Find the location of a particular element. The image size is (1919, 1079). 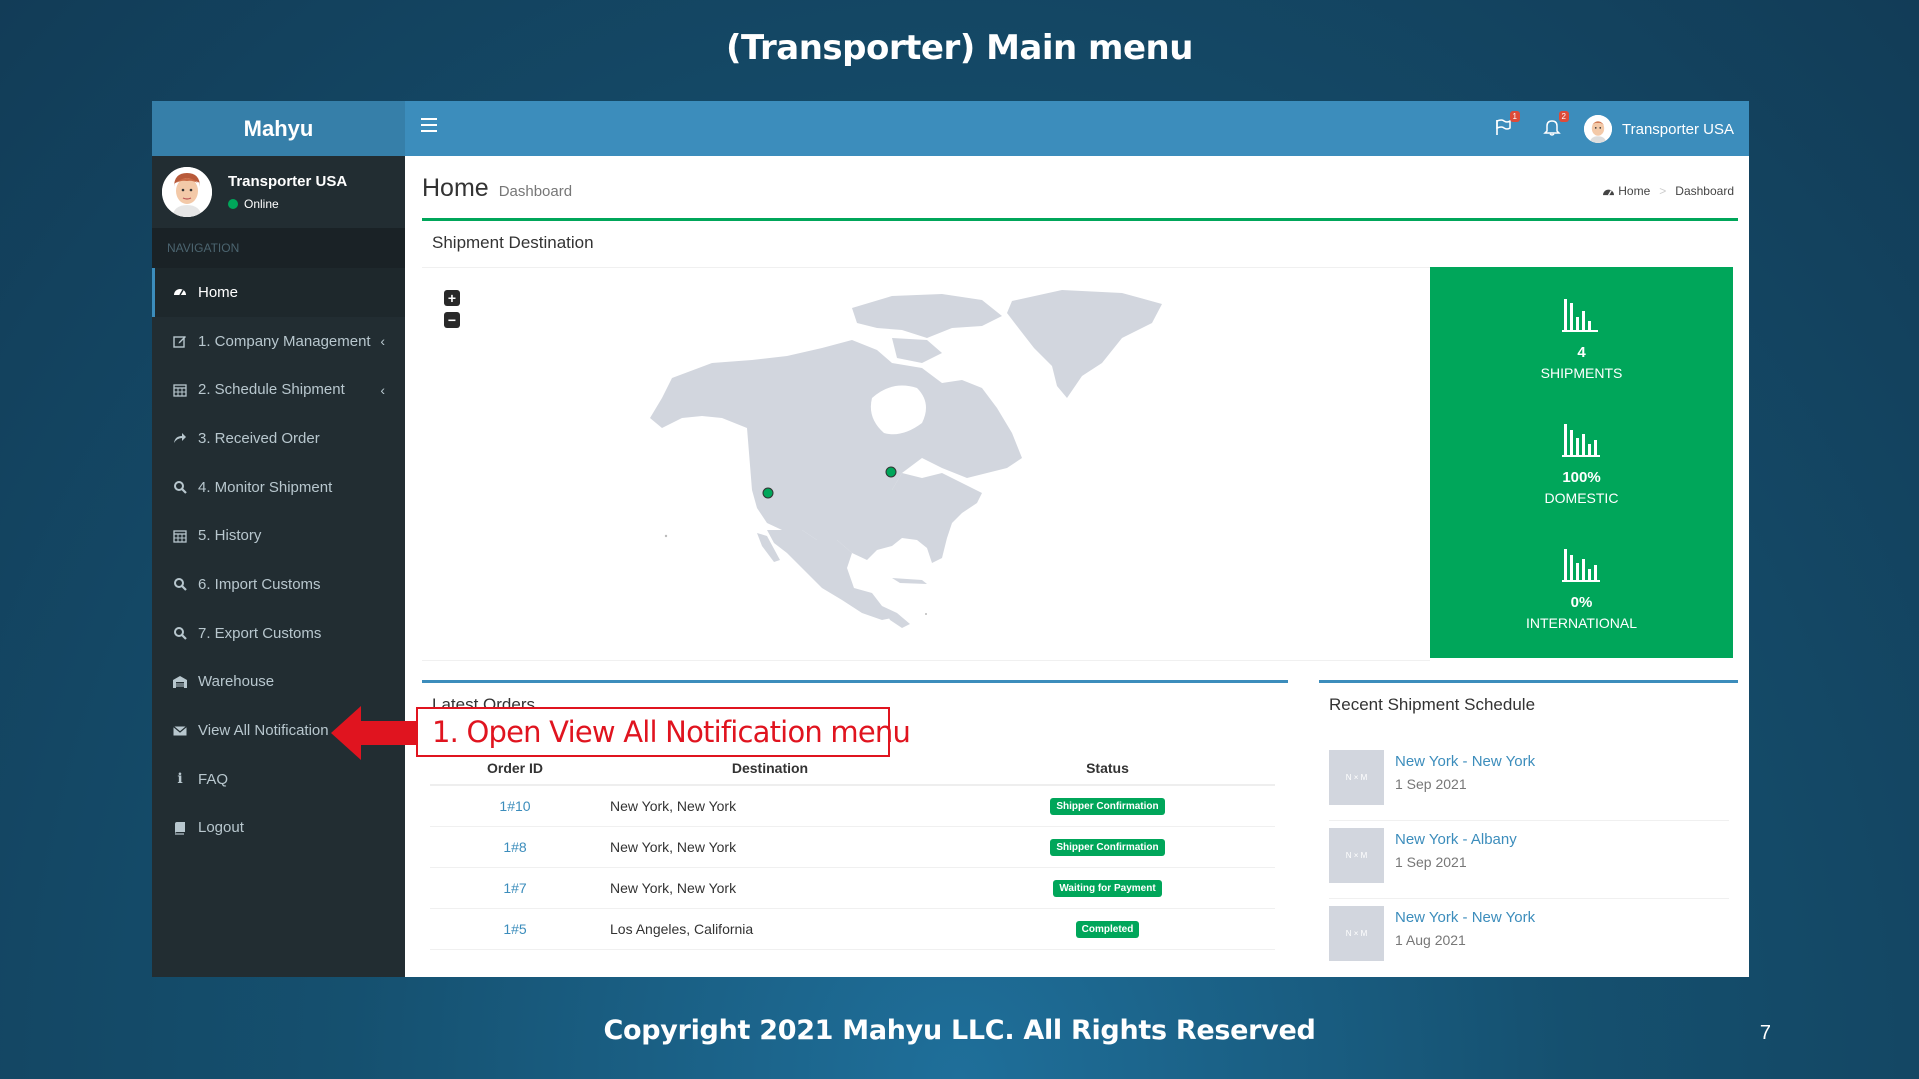

dashboard-icon is located at coordinates (180, 292).